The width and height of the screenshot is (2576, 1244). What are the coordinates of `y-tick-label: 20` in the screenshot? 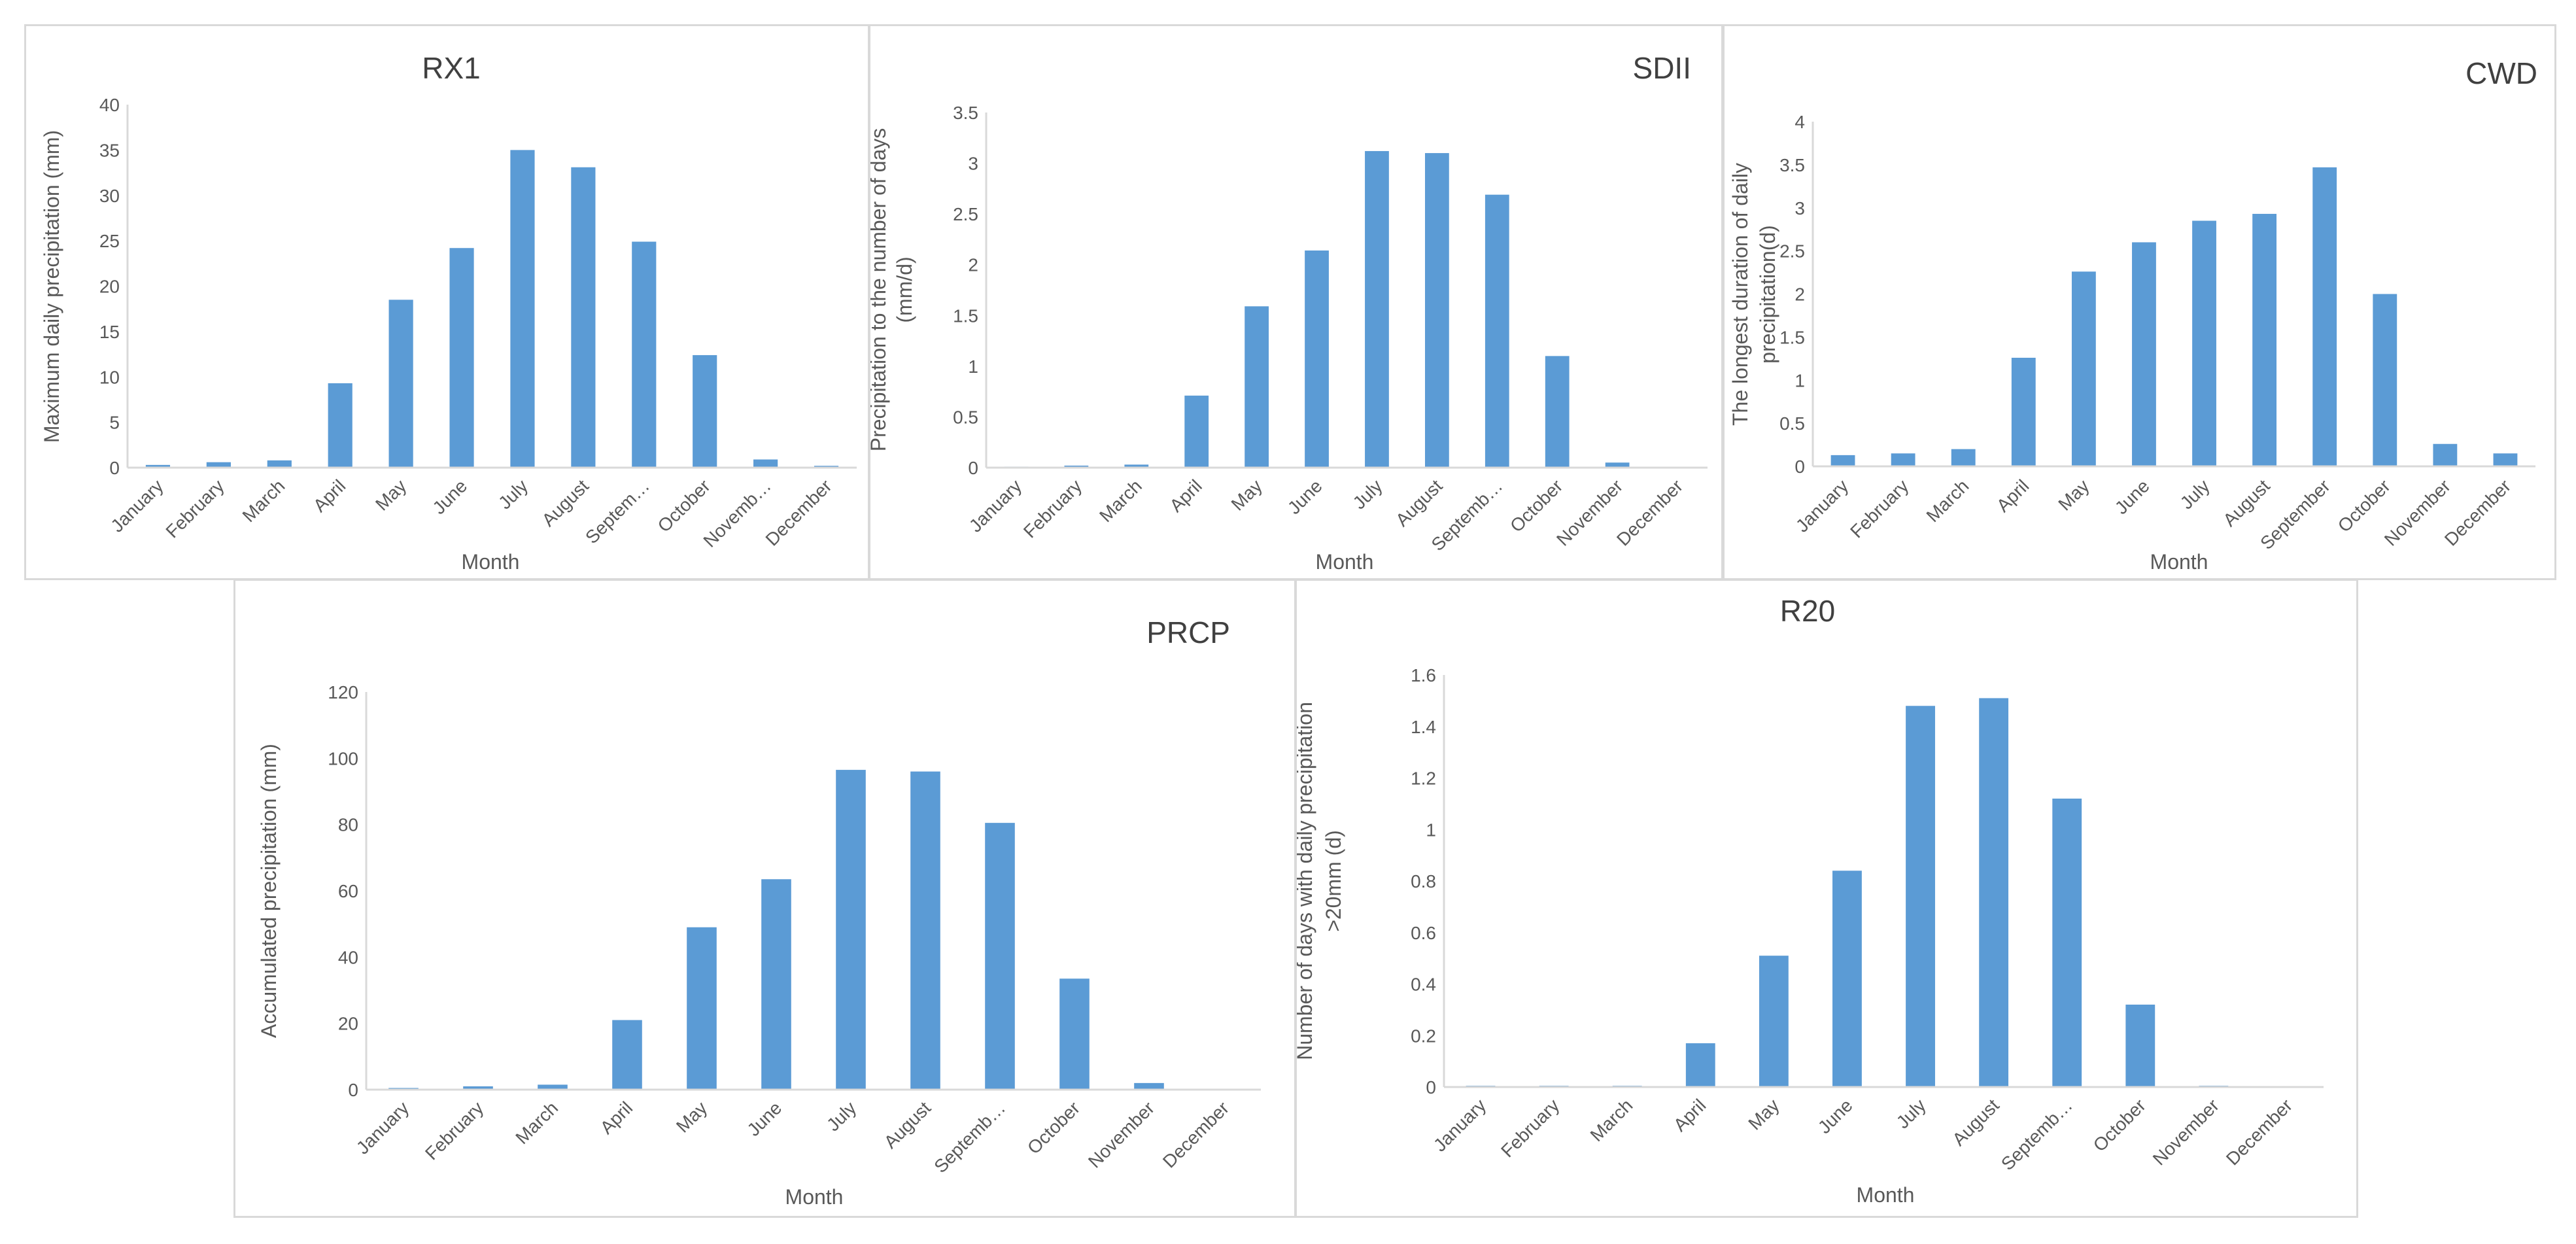 It's located at (110, 287).